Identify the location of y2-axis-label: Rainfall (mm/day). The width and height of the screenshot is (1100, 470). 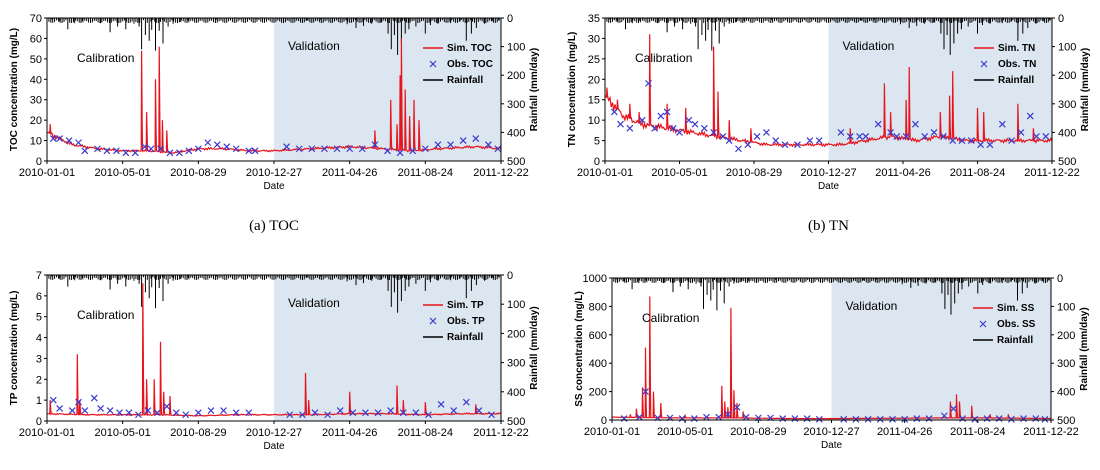
(534, 347).